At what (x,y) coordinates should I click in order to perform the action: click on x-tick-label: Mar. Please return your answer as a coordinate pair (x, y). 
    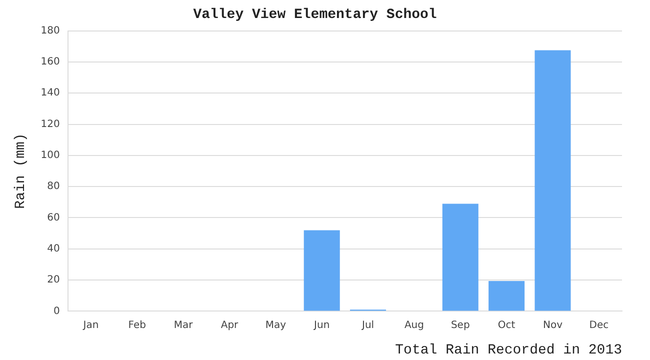
    Looking at the image, I should click on (184, 325).